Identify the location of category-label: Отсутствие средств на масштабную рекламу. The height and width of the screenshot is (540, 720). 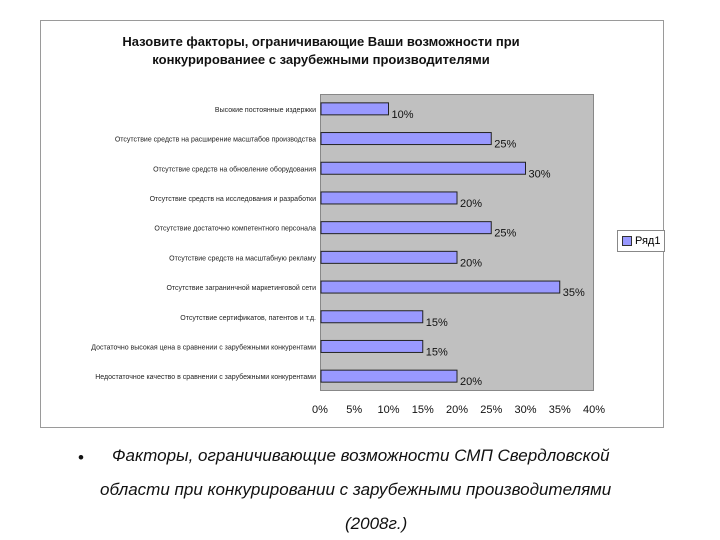
(242, 258).